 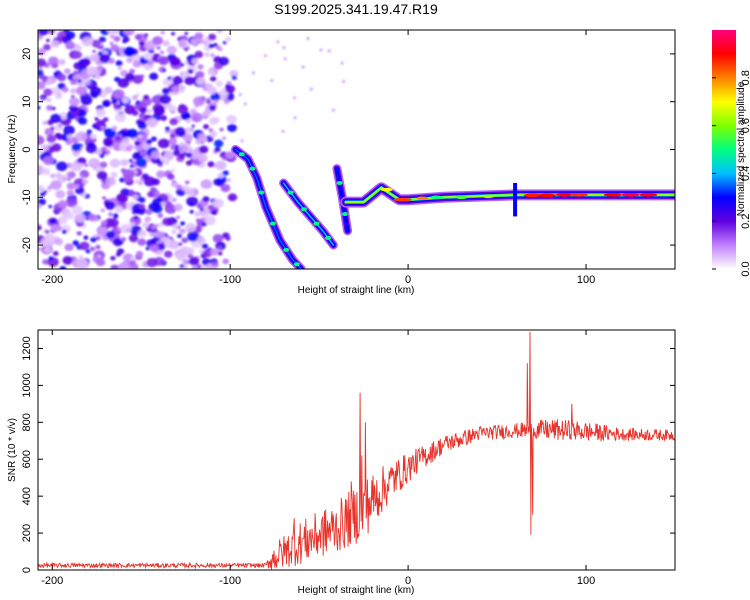 I want to click on x-tick-label: -200, so click(x=52, y=280).